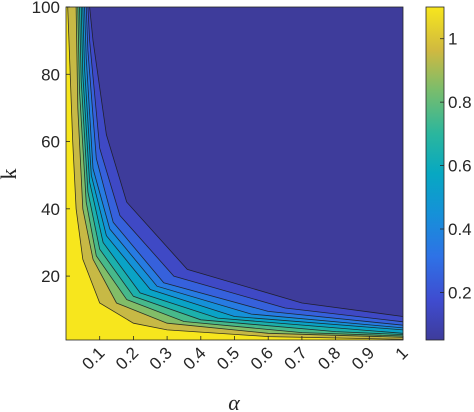  What do you see at coordinates (50, 276) in the screenshot?
I see `y-tick-label: 20` at bounding box center [50, 276].